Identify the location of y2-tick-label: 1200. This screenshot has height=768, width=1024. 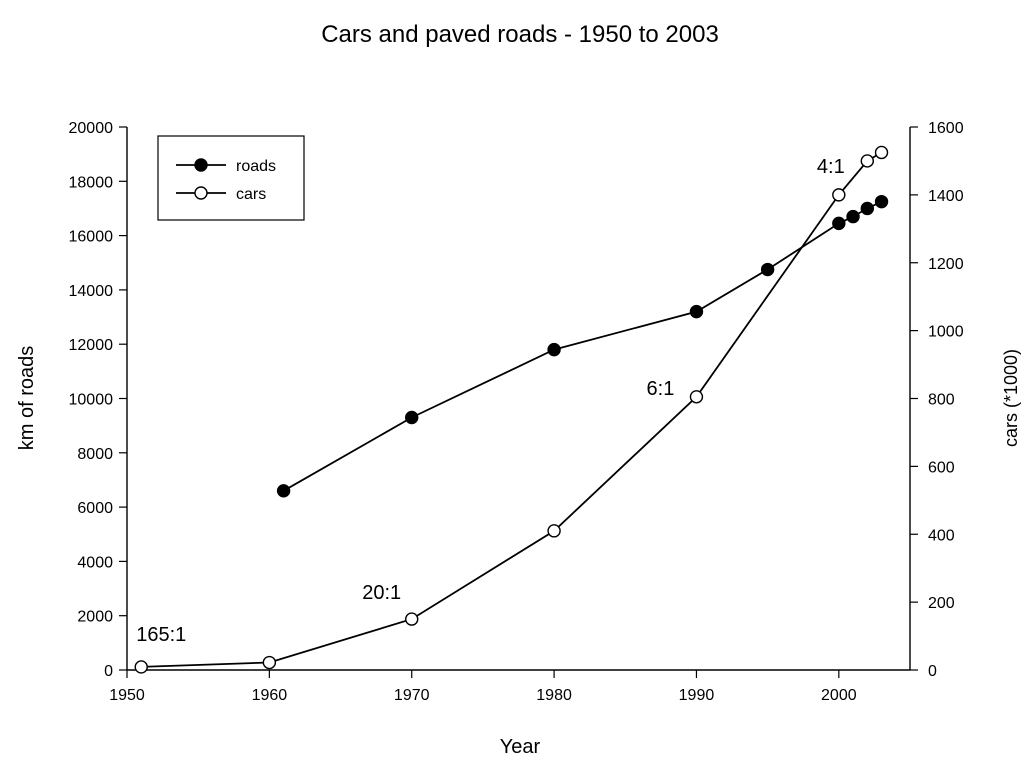
(946, 264).